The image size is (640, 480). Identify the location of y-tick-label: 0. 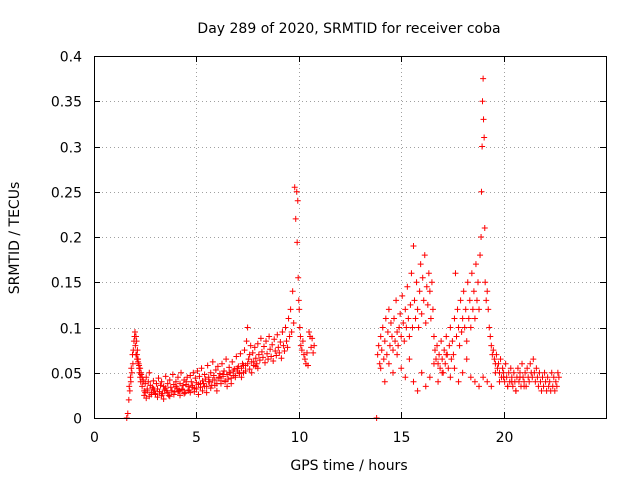
(77, 420).